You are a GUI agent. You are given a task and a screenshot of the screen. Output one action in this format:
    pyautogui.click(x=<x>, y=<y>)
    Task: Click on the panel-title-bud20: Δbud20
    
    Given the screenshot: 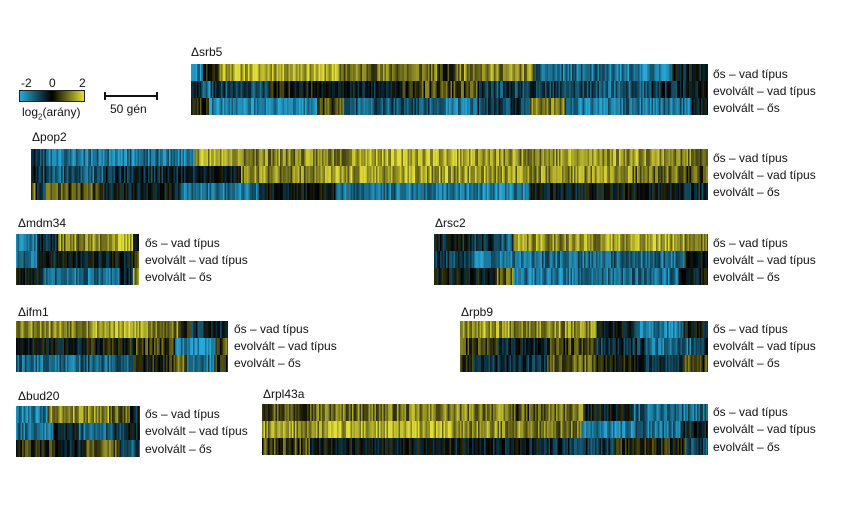 What is the action you would take?
    pyautogui.click(x=39, y=396)
    